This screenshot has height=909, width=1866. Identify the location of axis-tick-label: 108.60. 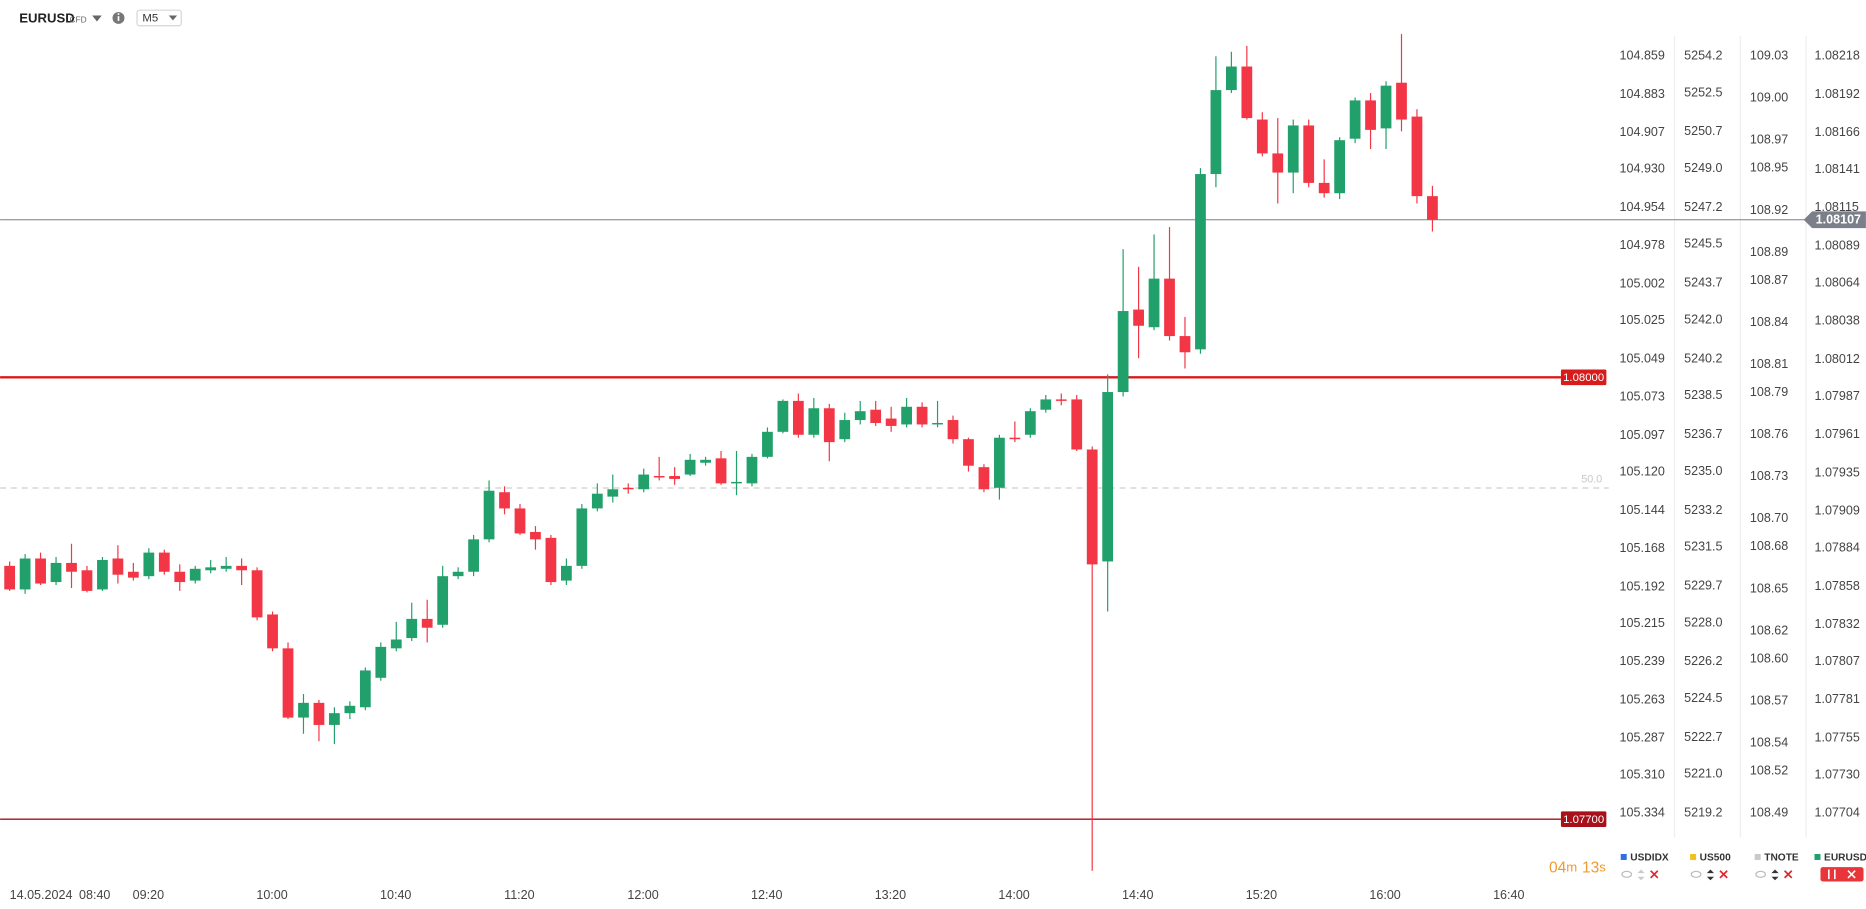
(1769, 658).